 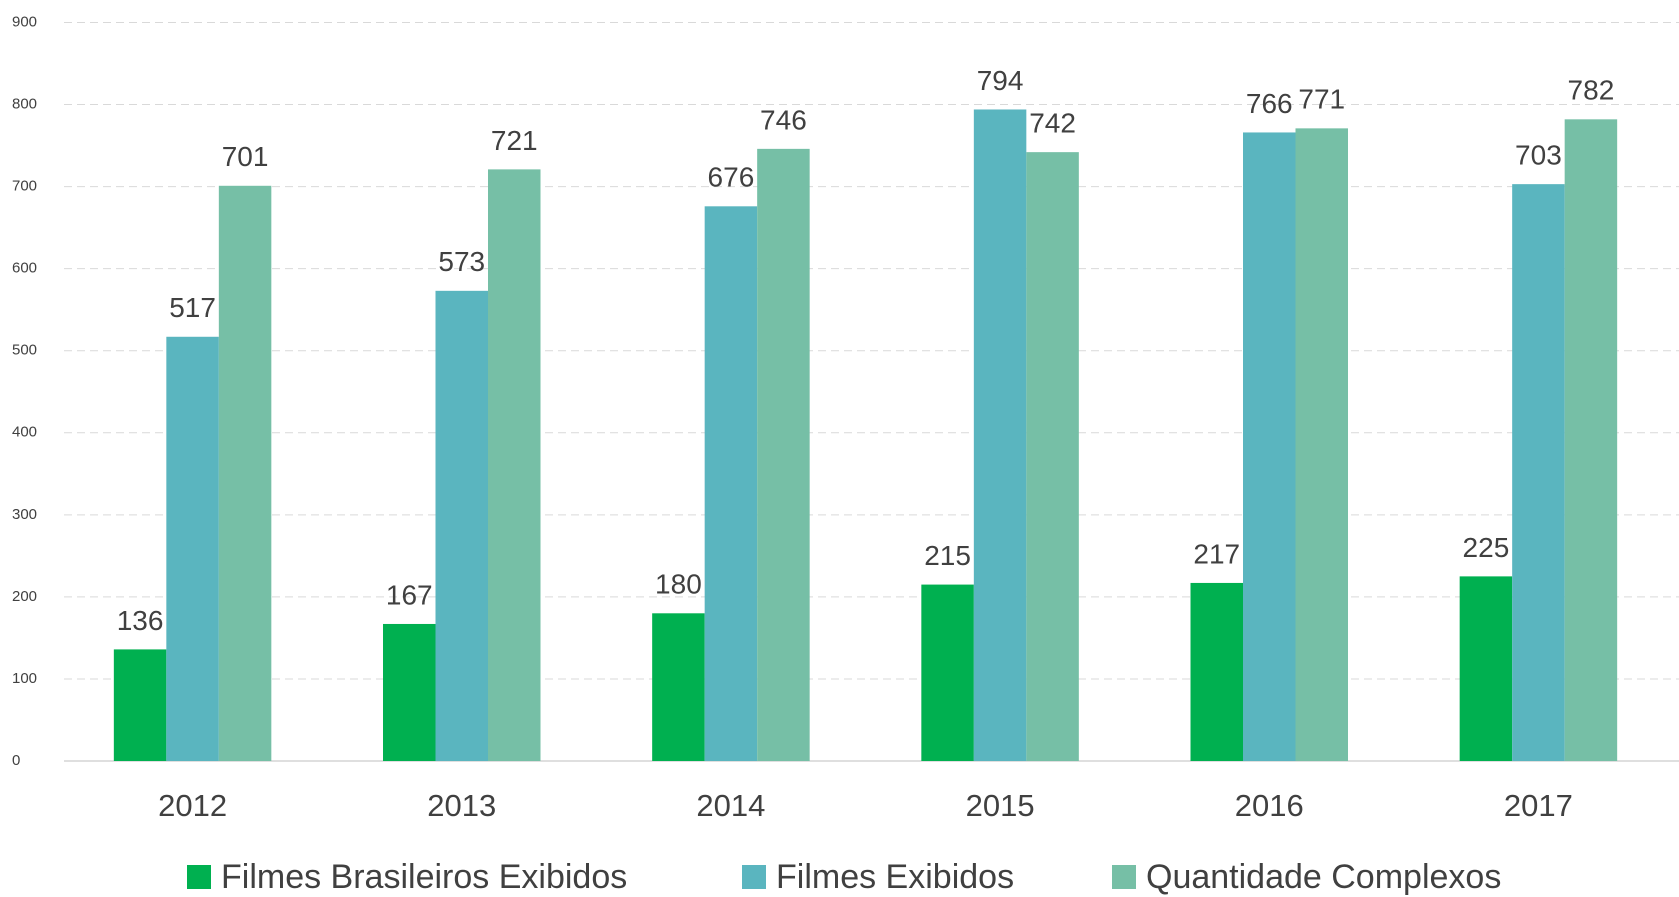 What do you see at coordinates (24, 268) in the screenshot?
I see `y-tick-label: 600` at bounding box center [24, 268].